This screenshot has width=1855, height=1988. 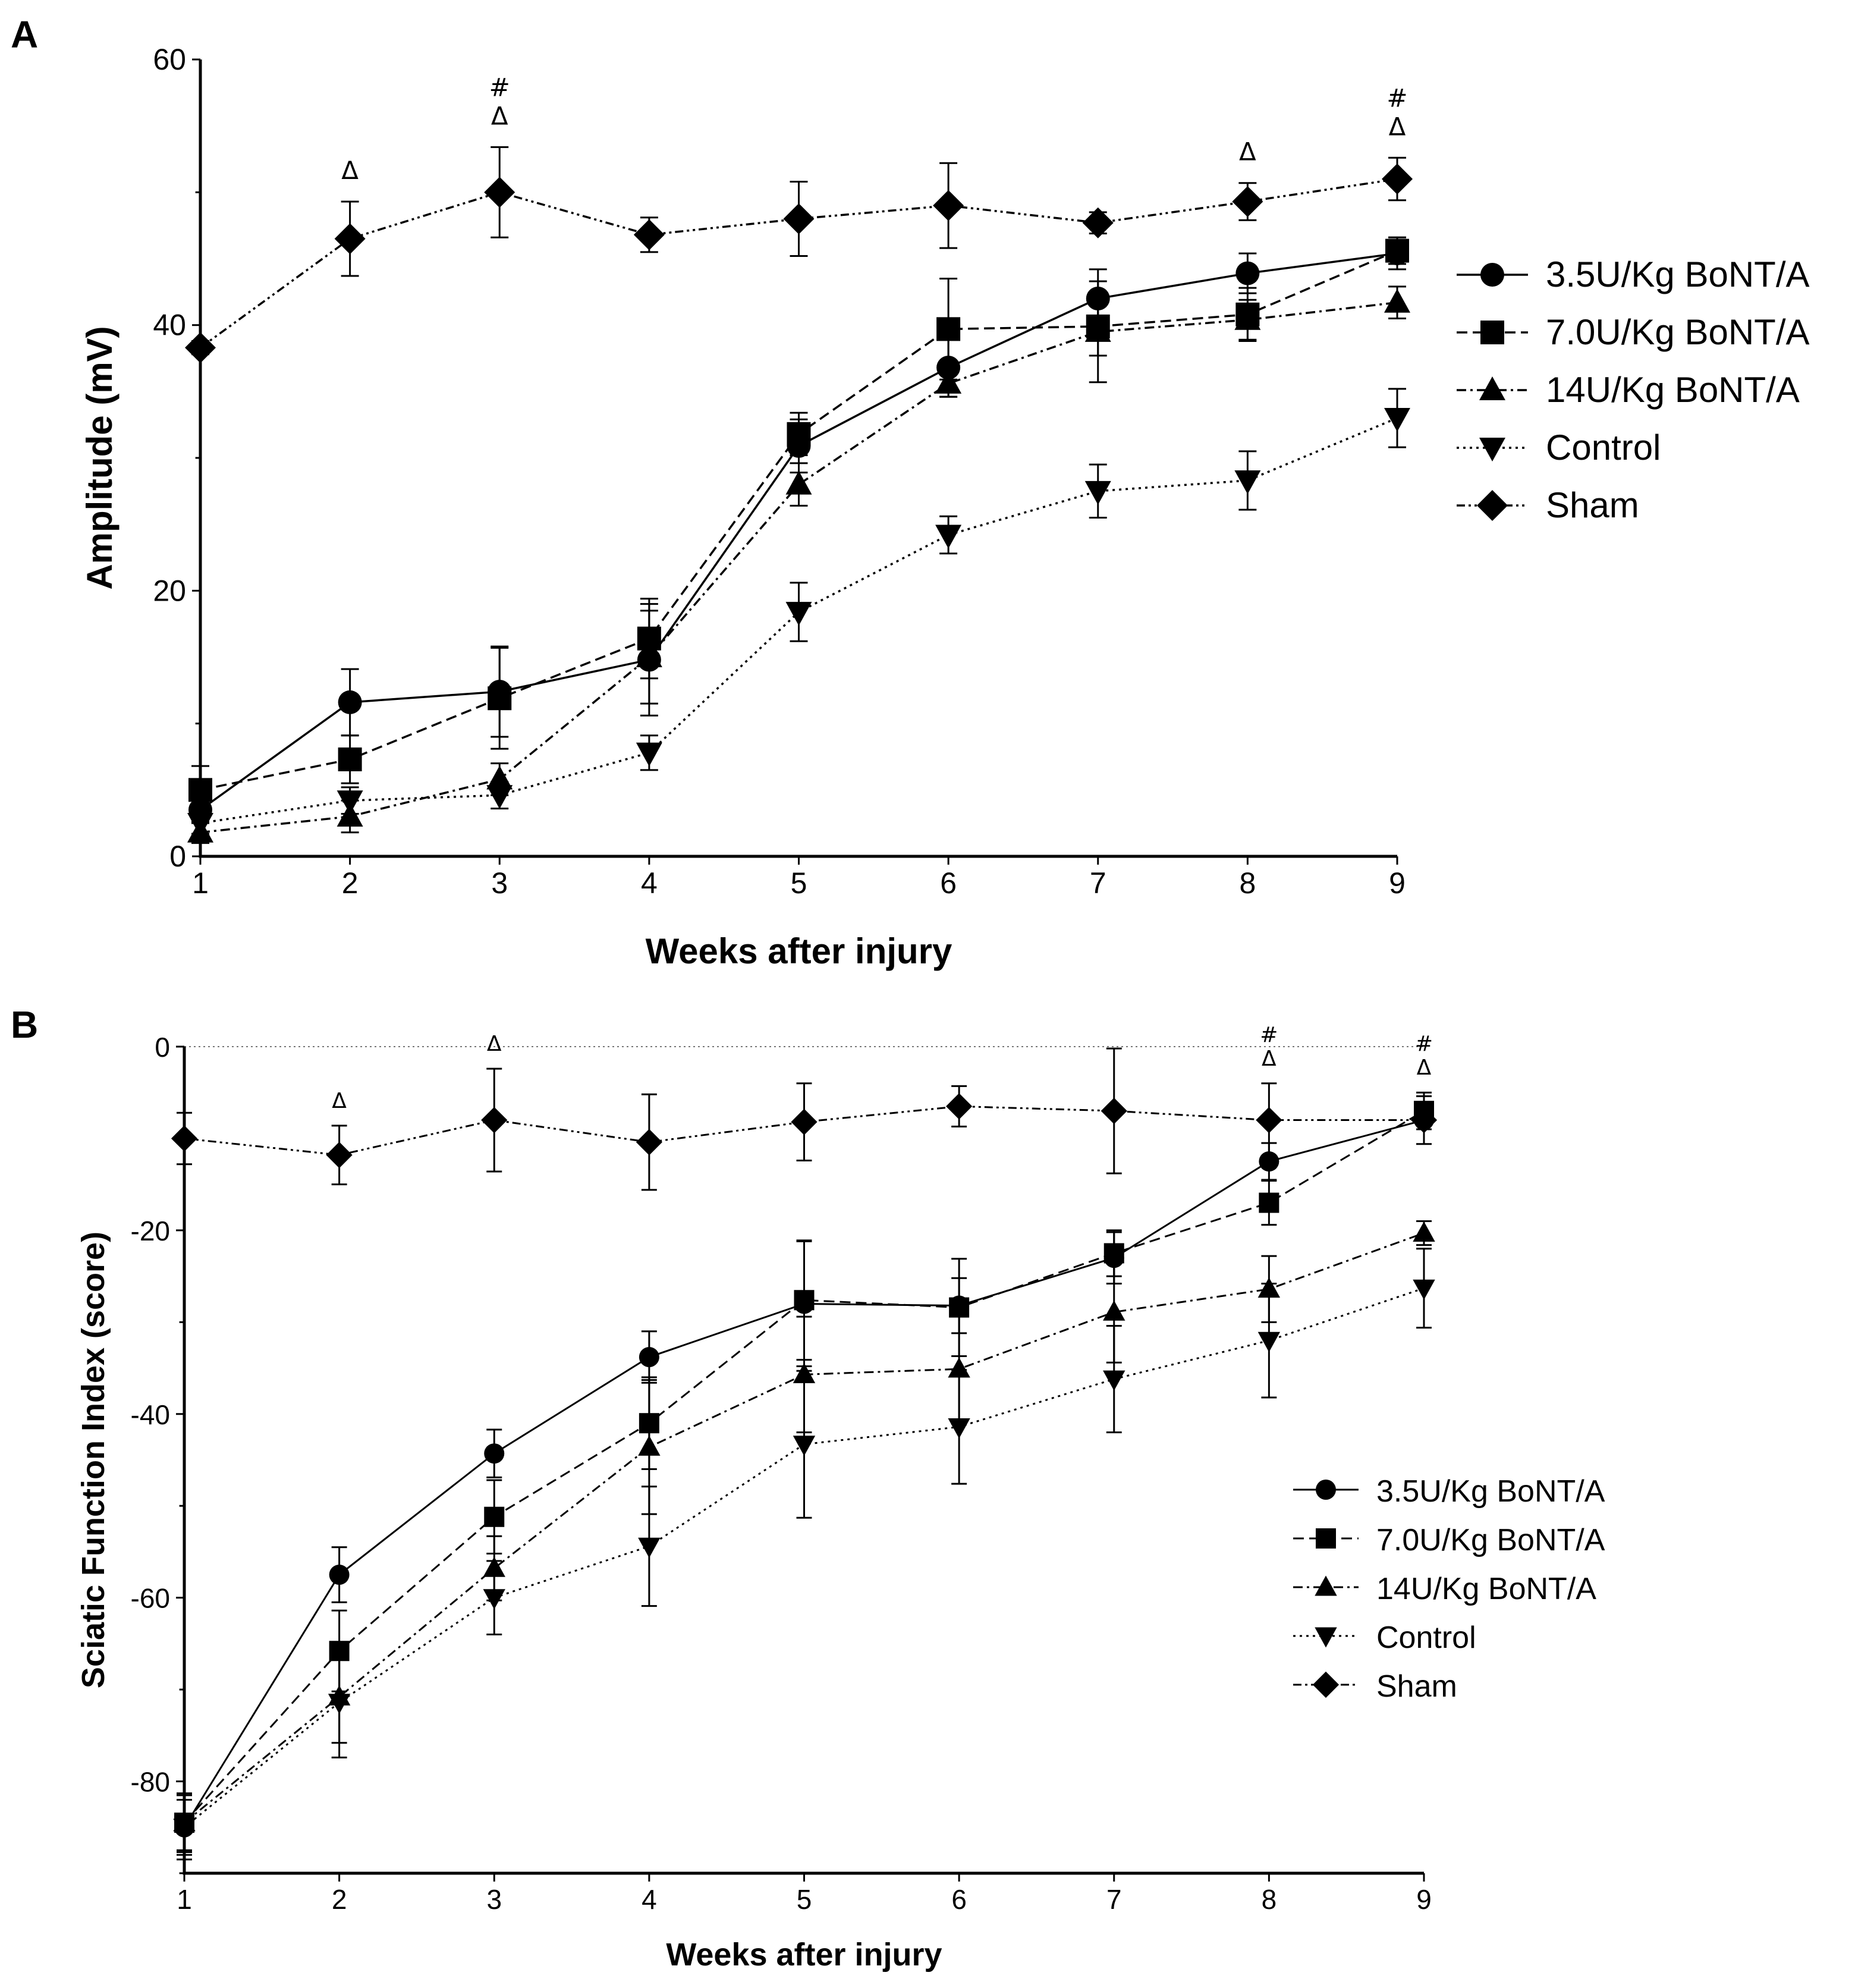 What do you see at coordinates (649, 883) in the screenshot?
I see `panel-a-x-tick-label: 4` at bounding box center [649, 883].